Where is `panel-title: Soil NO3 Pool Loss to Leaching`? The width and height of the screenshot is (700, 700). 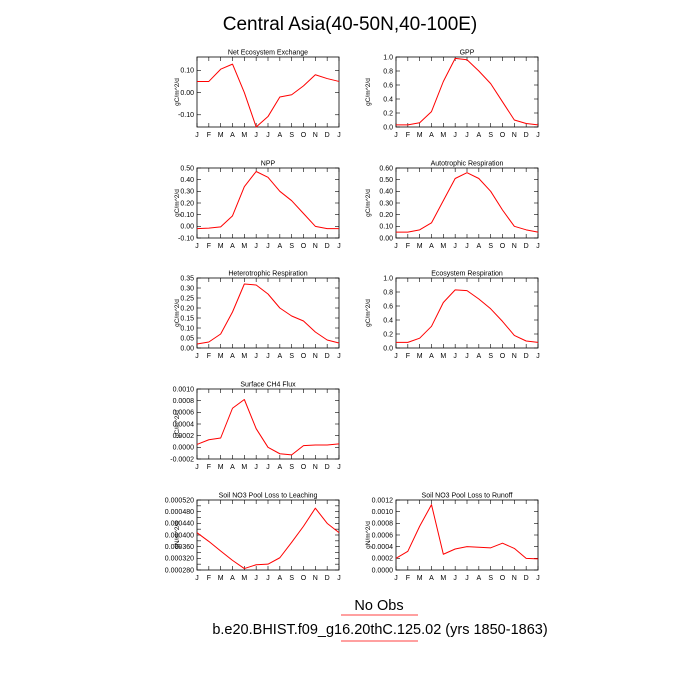 panel-title: Soil NO3 Pool Loss to Leaching is located at coordinates (268, 496).